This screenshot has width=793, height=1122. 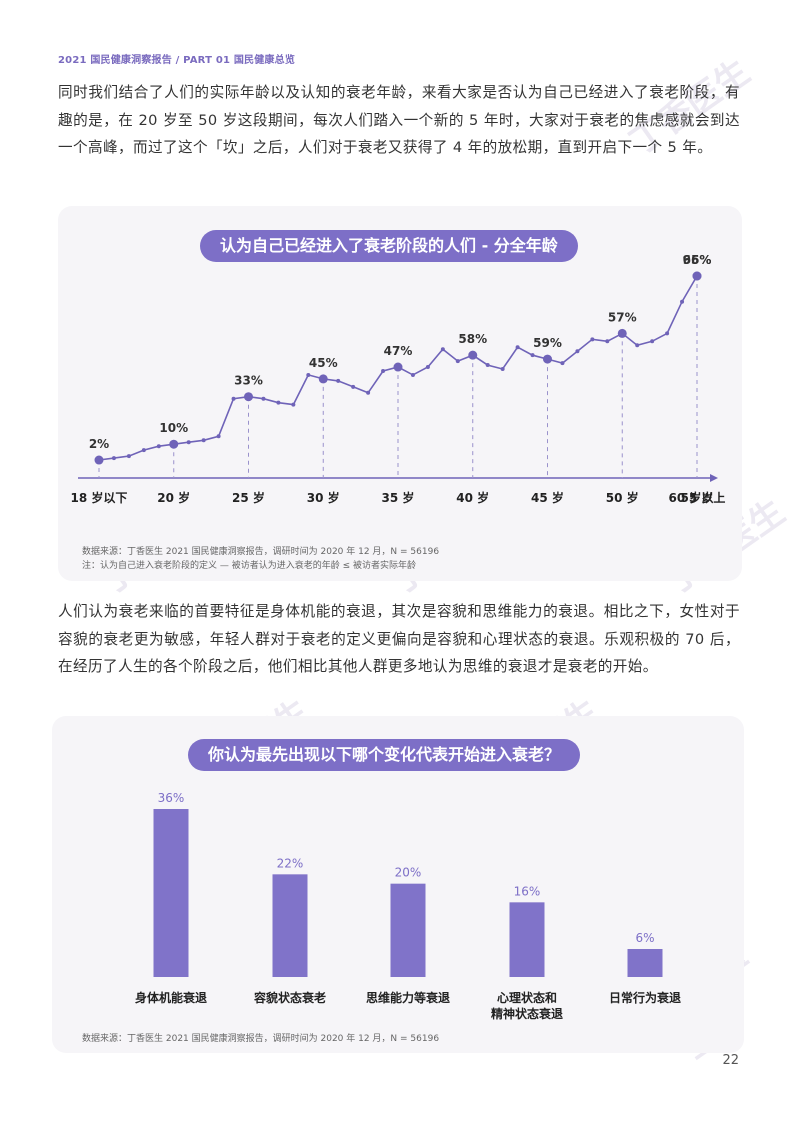 What do you see at coordinates (289, 997) in the screenshot?
I see `category-label: 容貌状态衰老` at bounding box center [289, 997].